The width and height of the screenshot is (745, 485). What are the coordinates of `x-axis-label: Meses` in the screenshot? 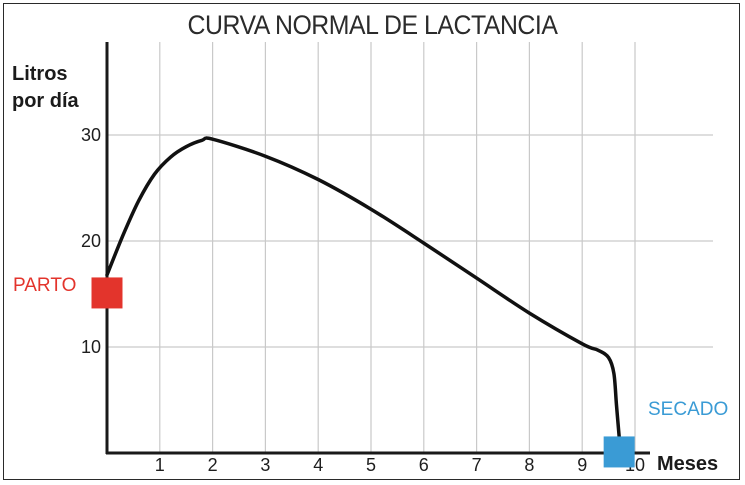 It's located at (688, 464).